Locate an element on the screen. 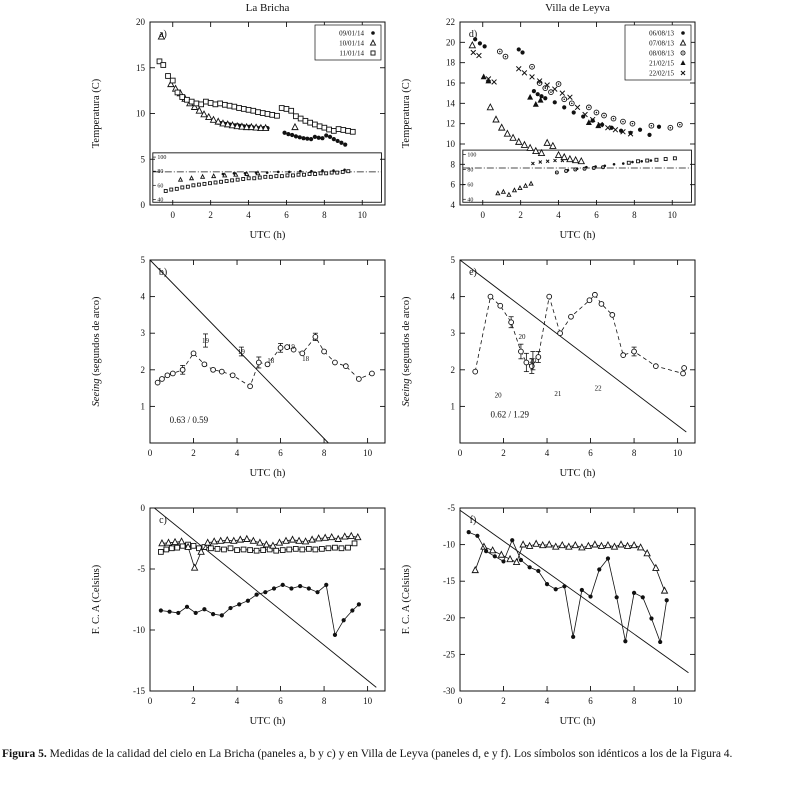 This screenshot has width=802, height=797. inset-humidity-plot: 100 80 60 40 is located at coordinates (267, 177).